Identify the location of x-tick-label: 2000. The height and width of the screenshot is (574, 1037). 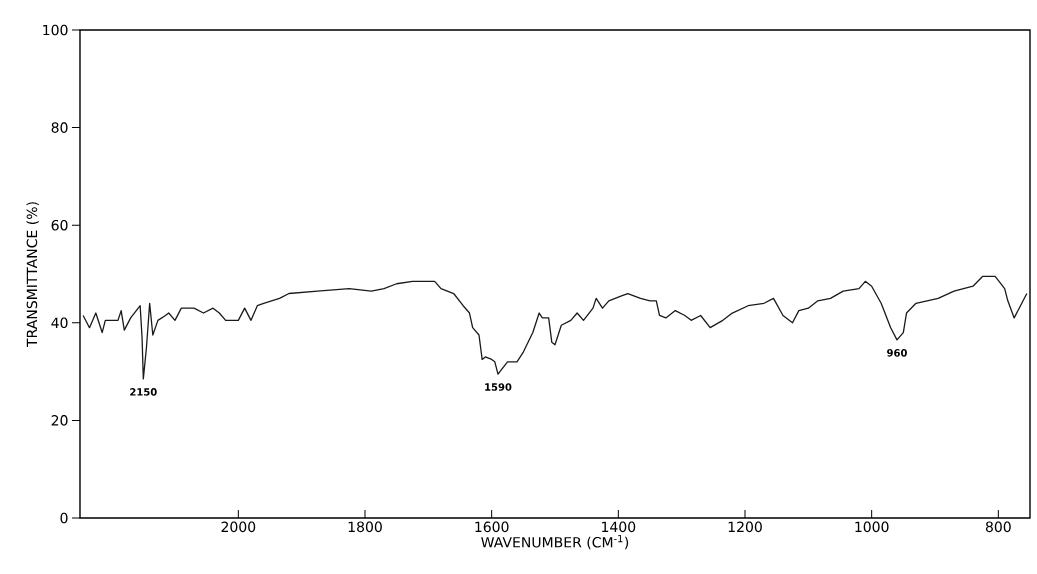
(238, 527).